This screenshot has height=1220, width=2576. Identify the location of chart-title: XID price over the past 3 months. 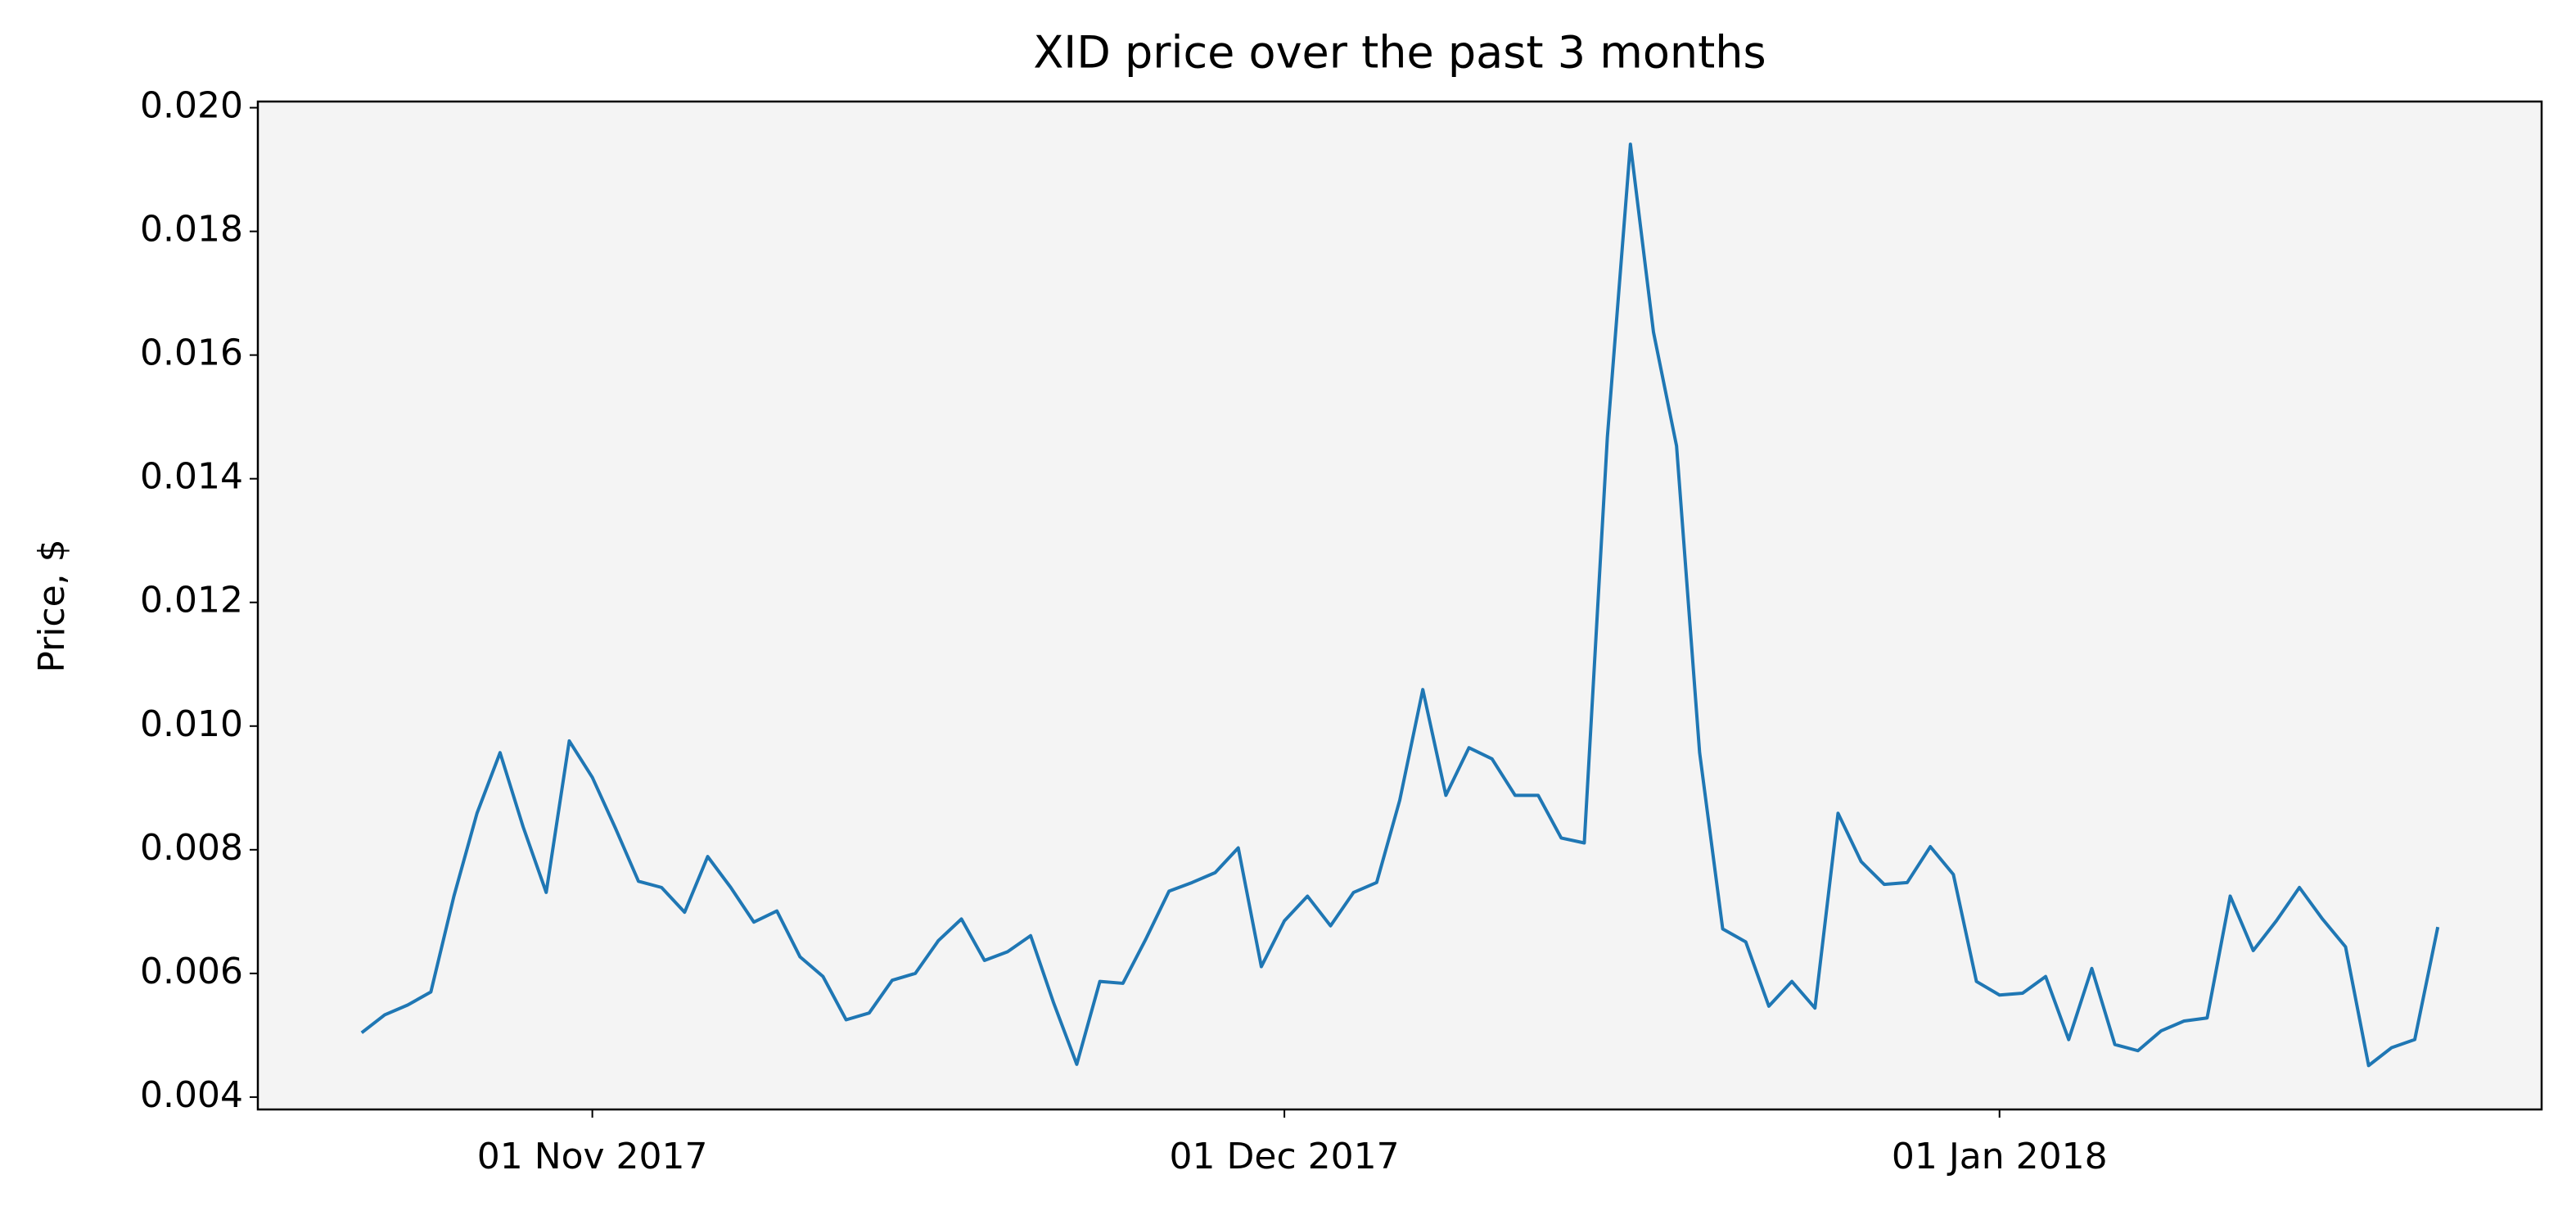
(1399, 53).